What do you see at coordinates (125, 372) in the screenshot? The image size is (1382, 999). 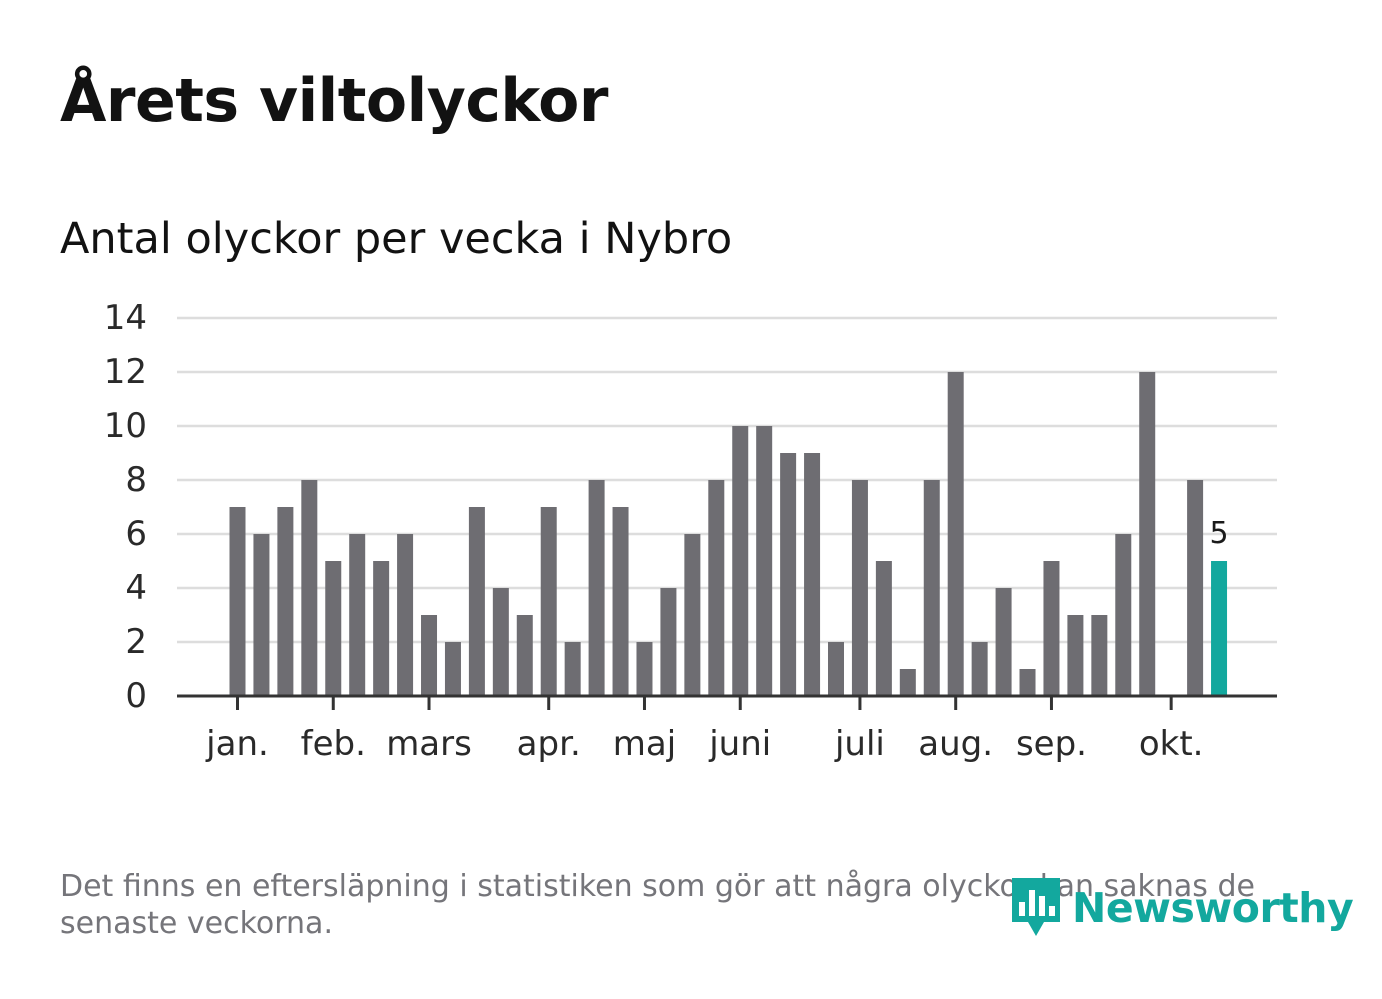 I see `y-tick-label-12: 12` at bounding box center [125, 372].